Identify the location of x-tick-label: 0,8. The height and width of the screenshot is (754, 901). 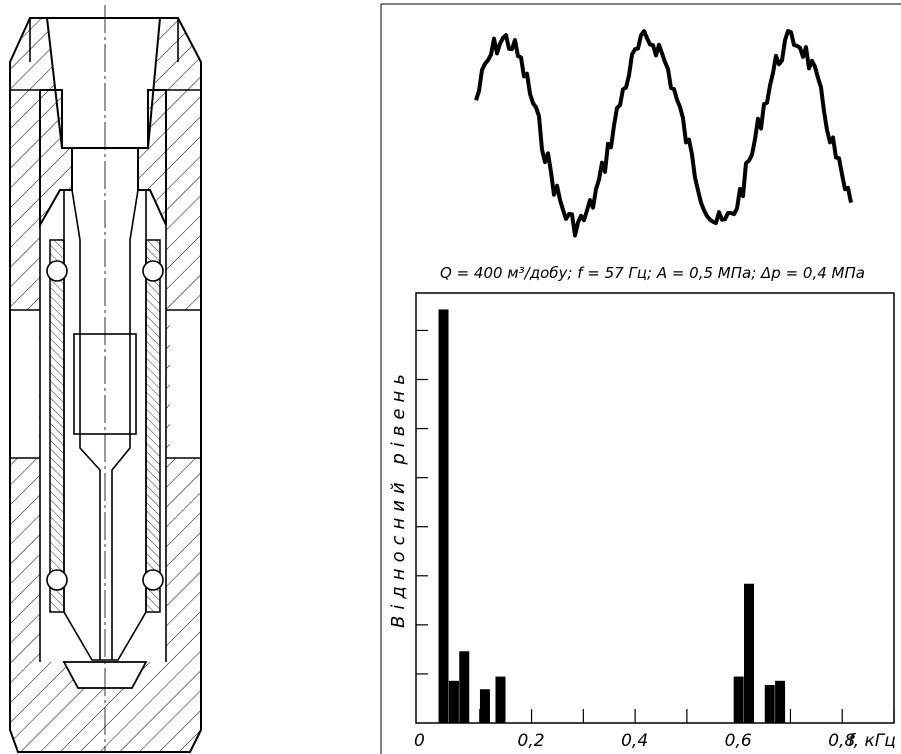
(841, 741).